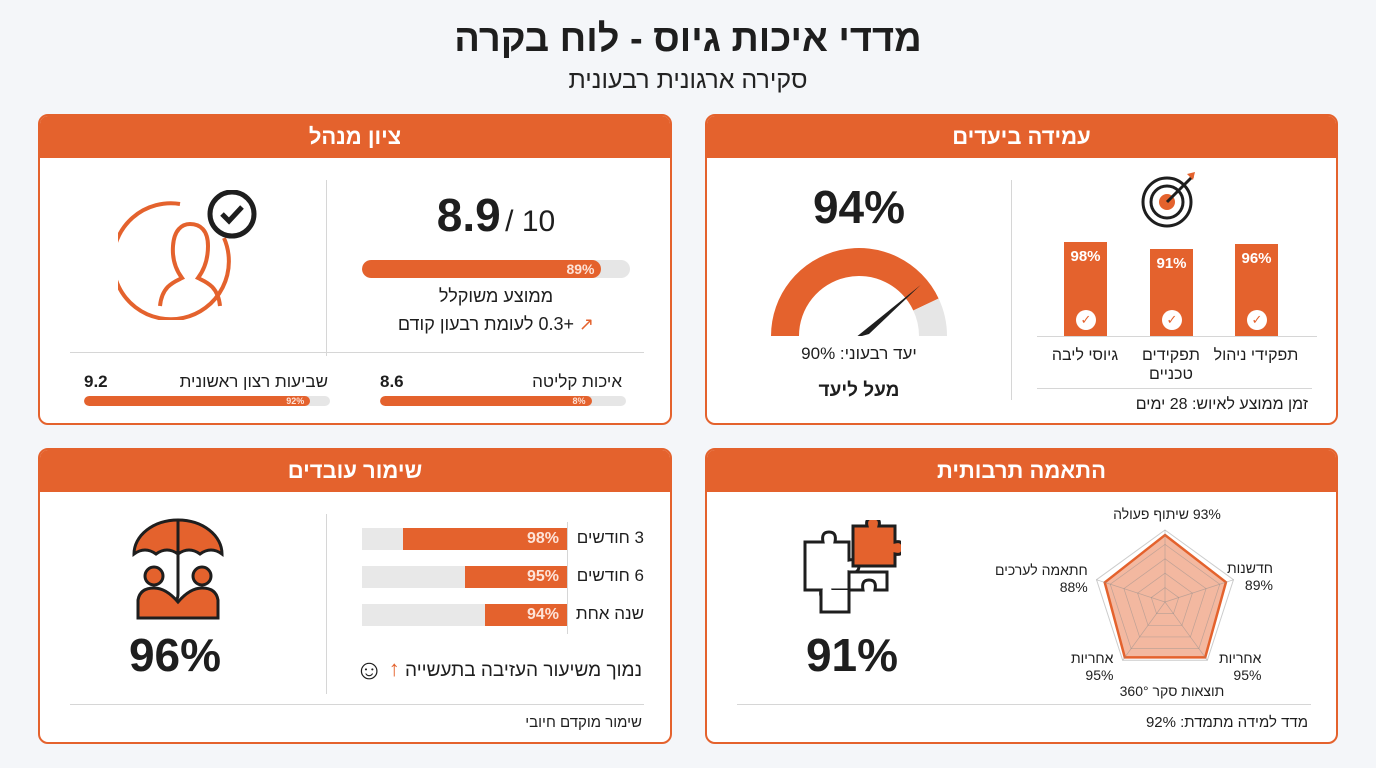 This screenshot has height=768, width=1376. I want to click on trend-row: ↗ +0.3 לעומת רבעון קודם, so click(496, 324).